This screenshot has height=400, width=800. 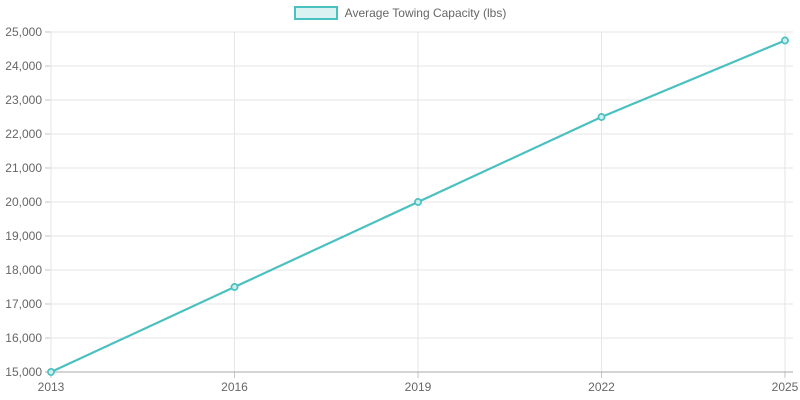 What do you see at coordinates (23, 100) in the screenshot?
I see `y-axis-label: 23,000` at bounding box center [23, 100].